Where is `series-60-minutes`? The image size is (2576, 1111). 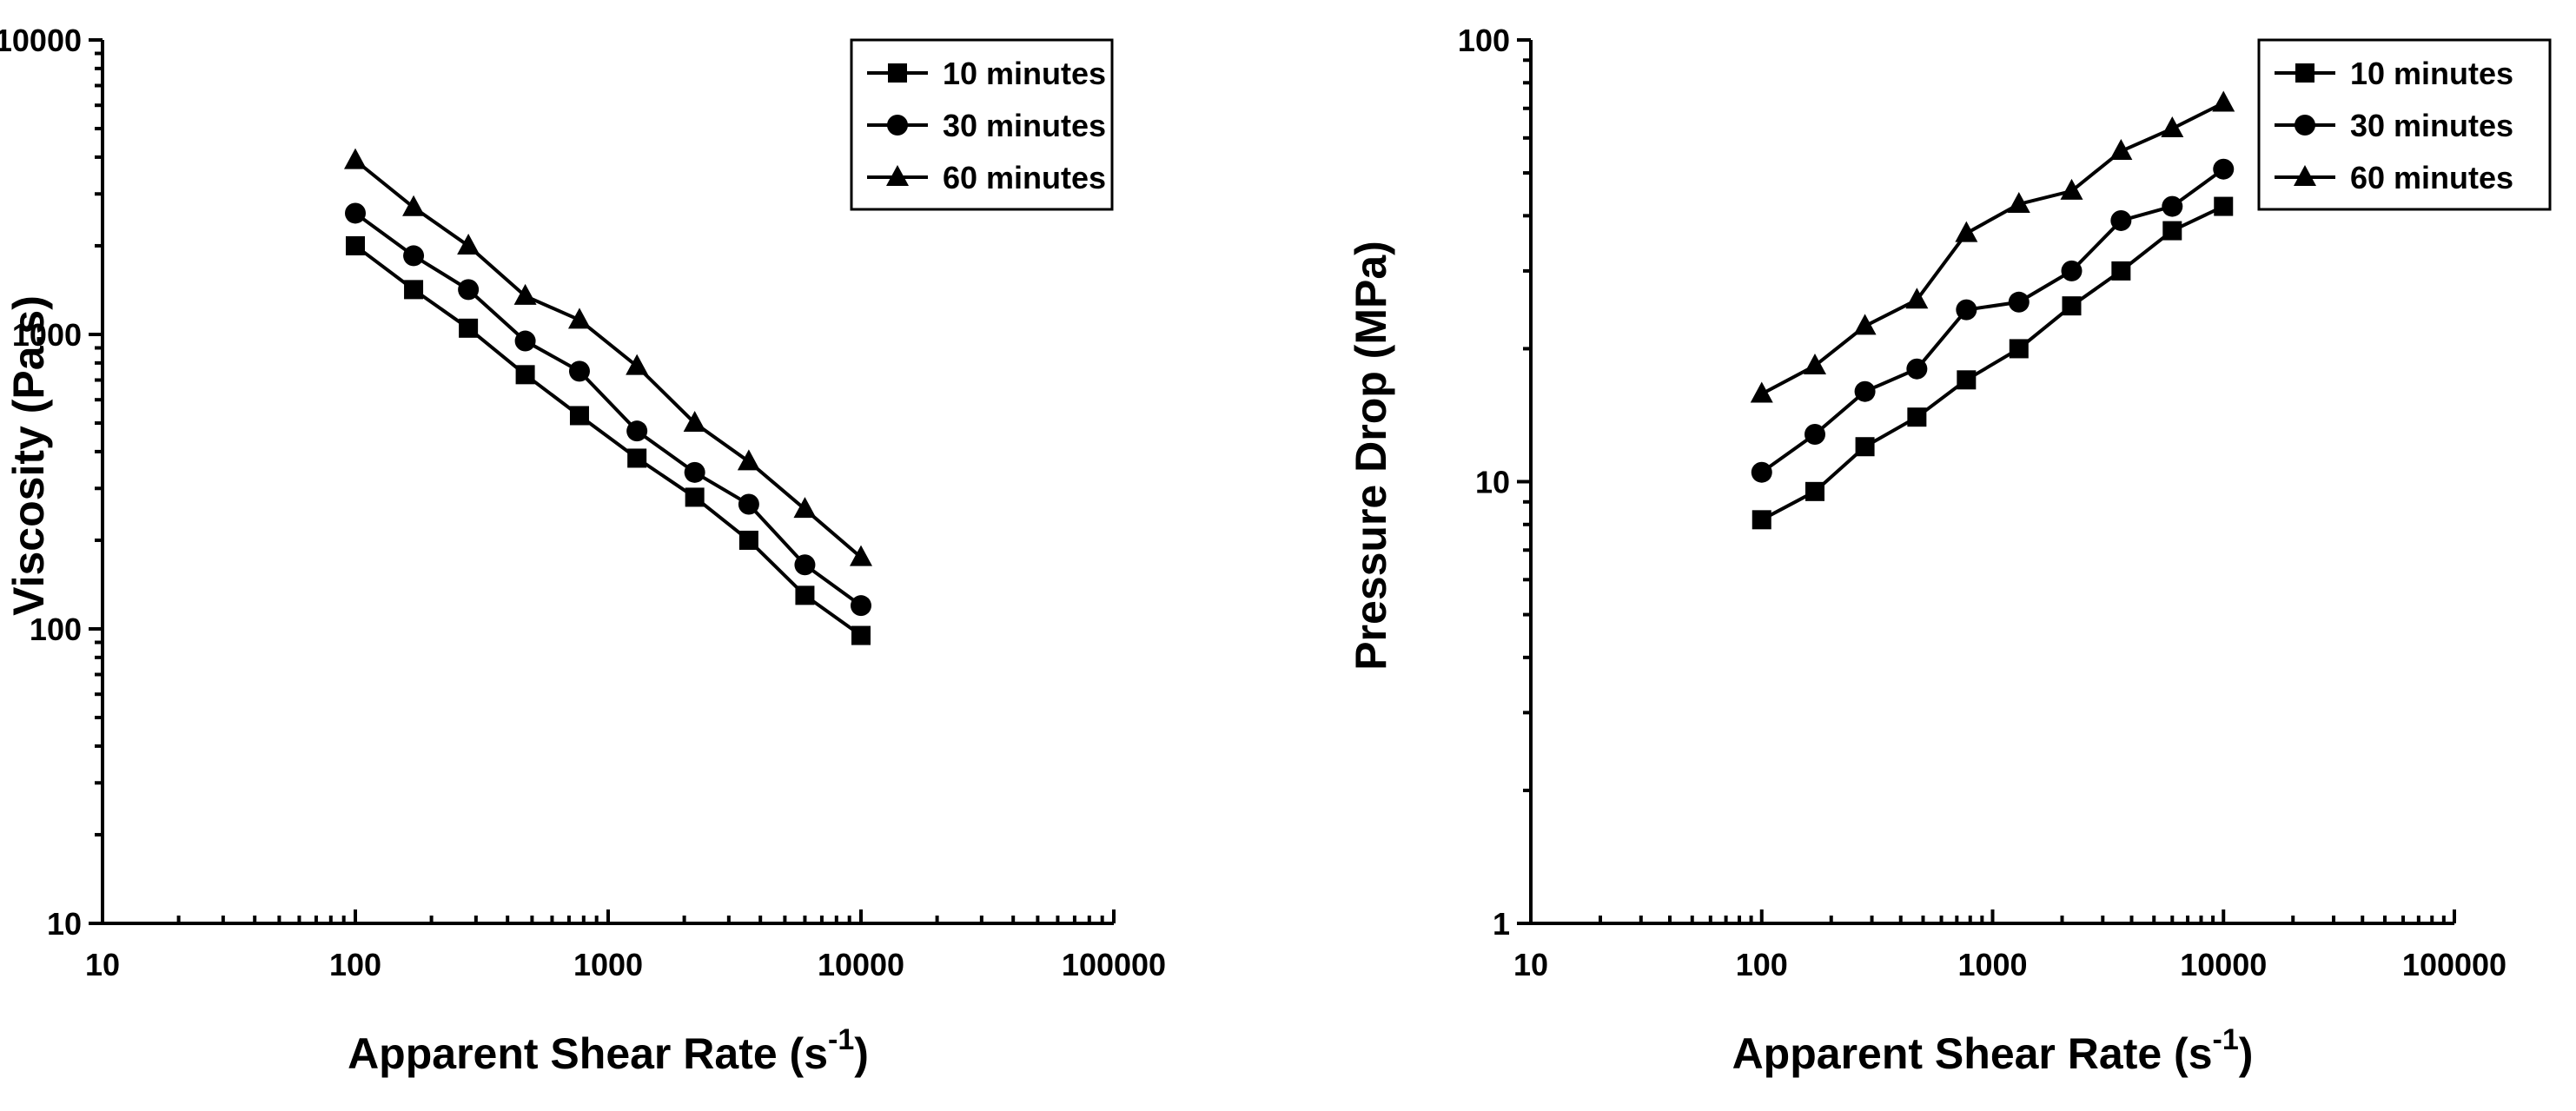
series-60-minutes is located at coordinates (608, 357).